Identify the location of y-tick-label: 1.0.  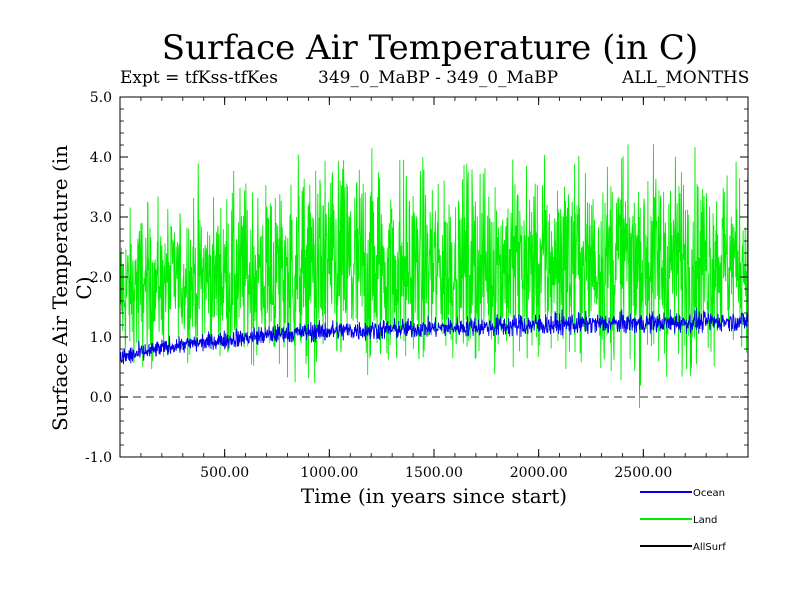
(101, 338).